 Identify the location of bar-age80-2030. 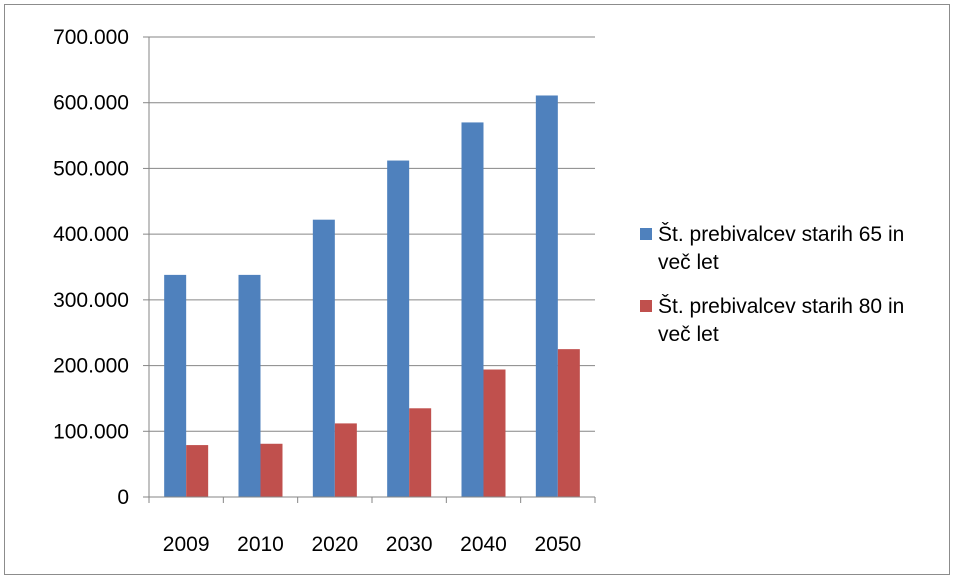
(420, 452).